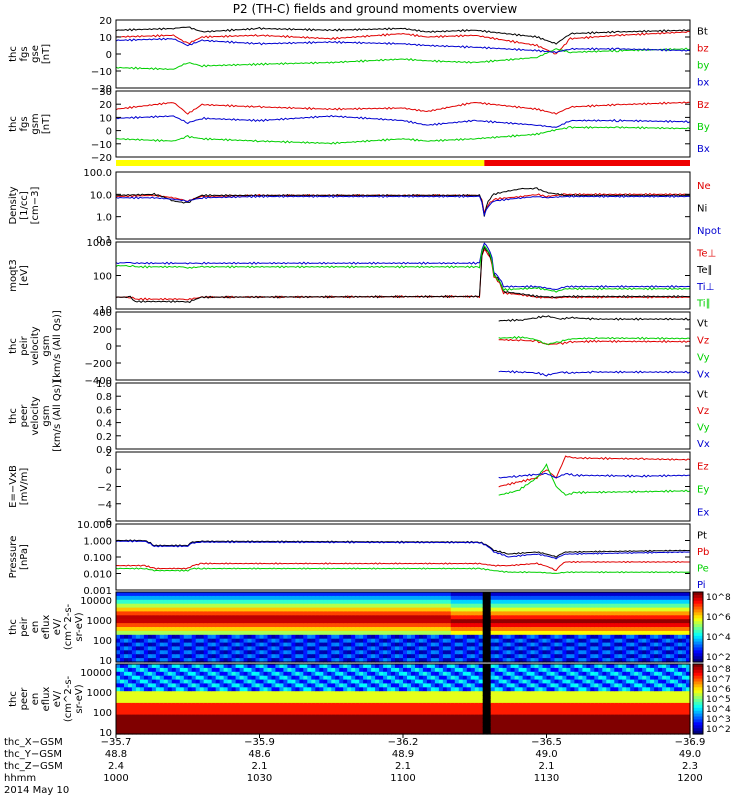  What do you see at coordinates (403, 122) in the screenshot?
I see `series-Bx` at bounding box center [403, 122].